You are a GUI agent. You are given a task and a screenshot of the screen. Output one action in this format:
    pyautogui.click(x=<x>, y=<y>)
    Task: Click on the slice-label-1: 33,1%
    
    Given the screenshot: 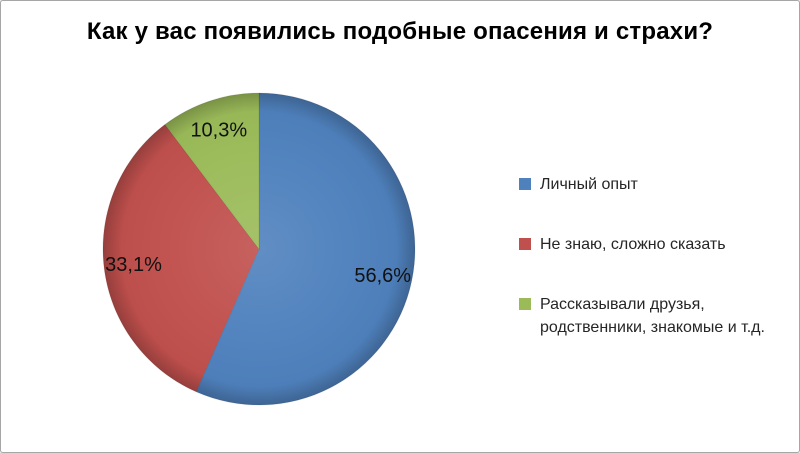 What is the action you would take?
    pyautogui.click(x=133, y=265)
    